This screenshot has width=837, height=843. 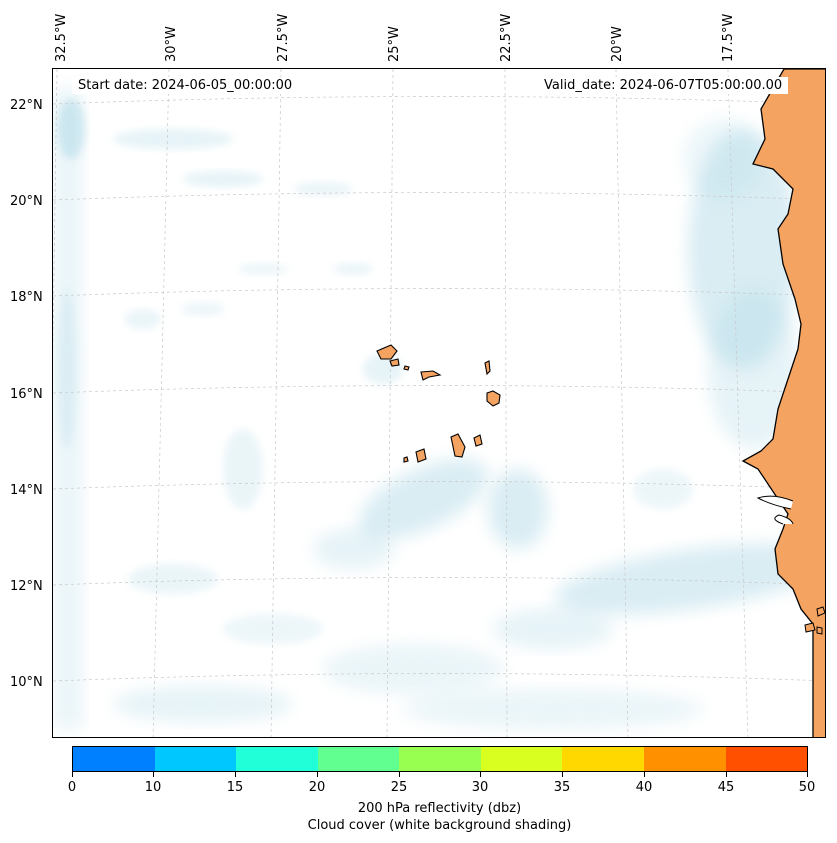 What do you see at coordinates (394, 44) in the screenshot?
I see `longitude-label: 25°W` at bounding box center [394, 44].